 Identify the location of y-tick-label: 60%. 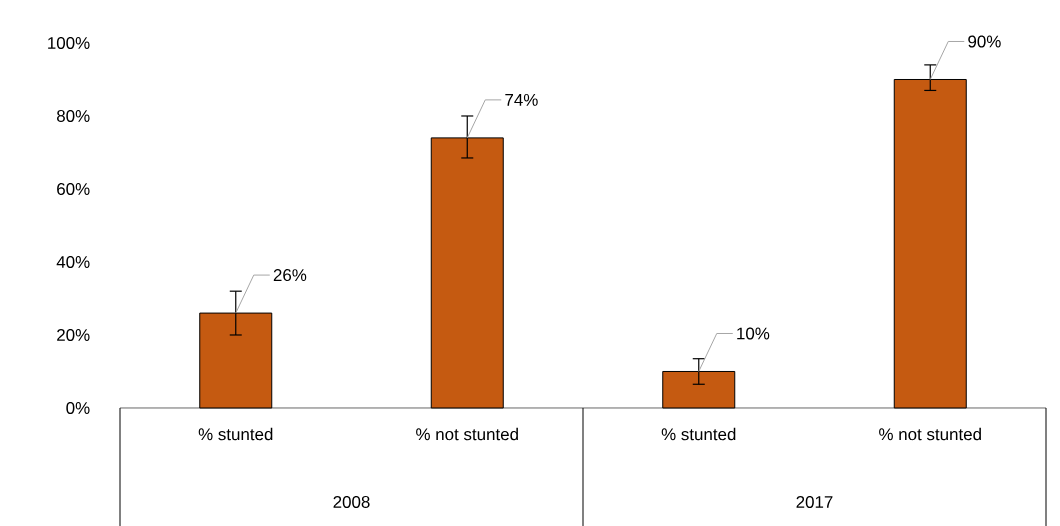
(73, 188).